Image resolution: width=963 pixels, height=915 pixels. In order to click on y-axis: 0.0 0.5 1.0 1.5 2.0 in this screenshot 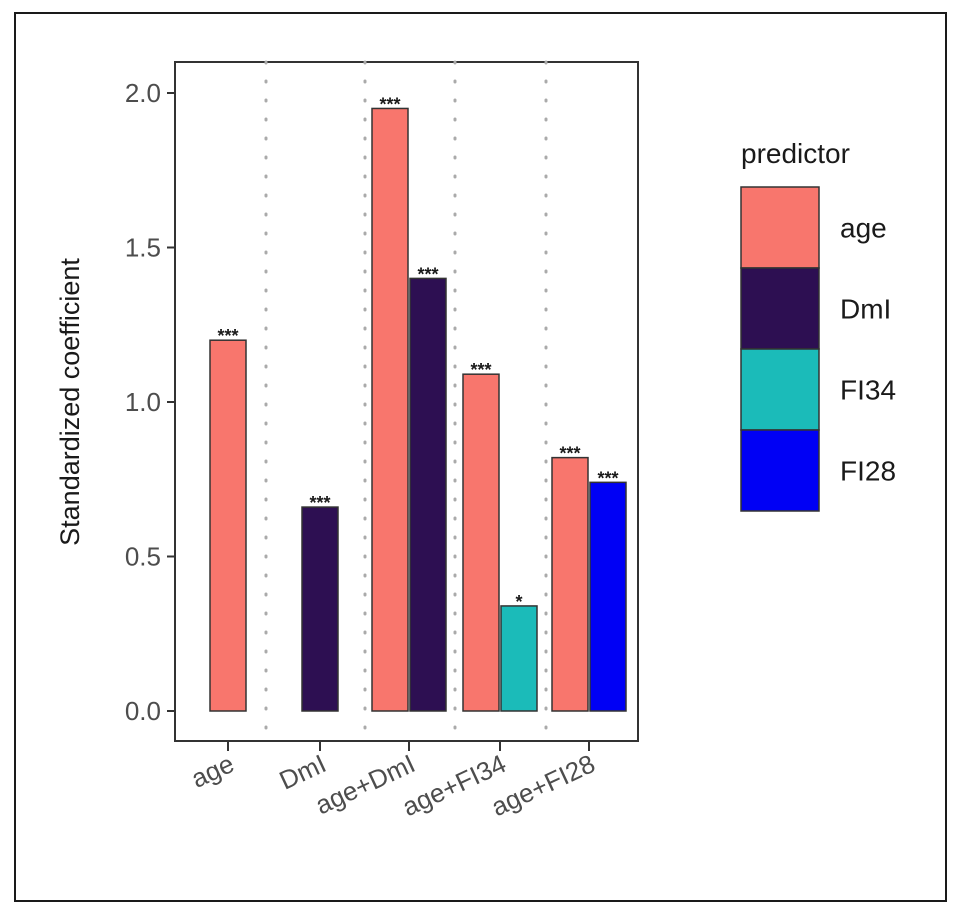, I will do `click(150, 402)`.